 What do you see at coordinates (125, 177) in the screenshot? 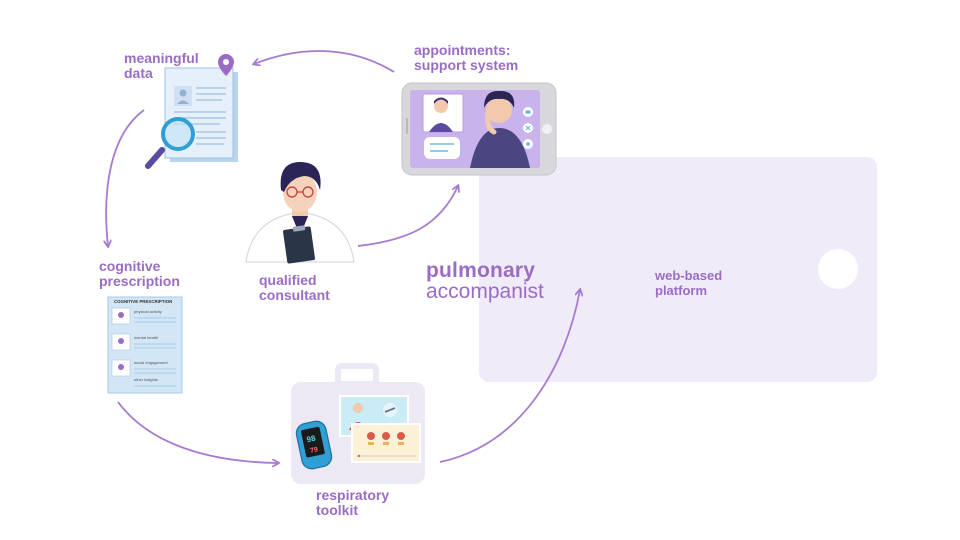
I see `arrow-data-to-prescription` at bounding box center [125, 177].